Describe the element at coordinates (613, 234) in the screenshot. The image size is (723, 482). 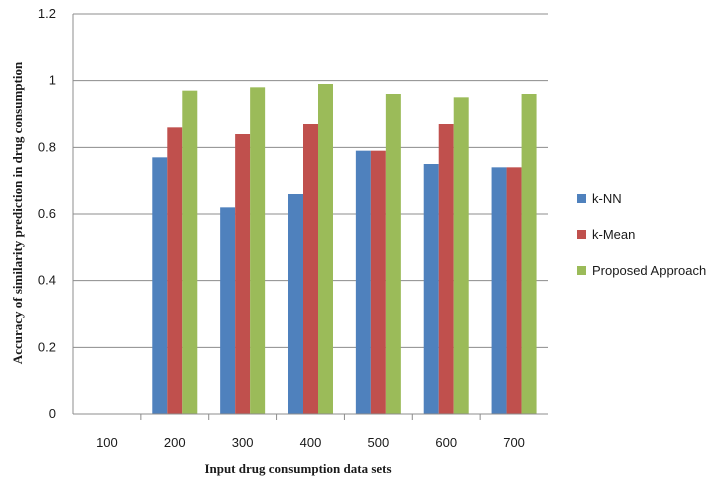
I see `legend-label: k-Mean` at that location.